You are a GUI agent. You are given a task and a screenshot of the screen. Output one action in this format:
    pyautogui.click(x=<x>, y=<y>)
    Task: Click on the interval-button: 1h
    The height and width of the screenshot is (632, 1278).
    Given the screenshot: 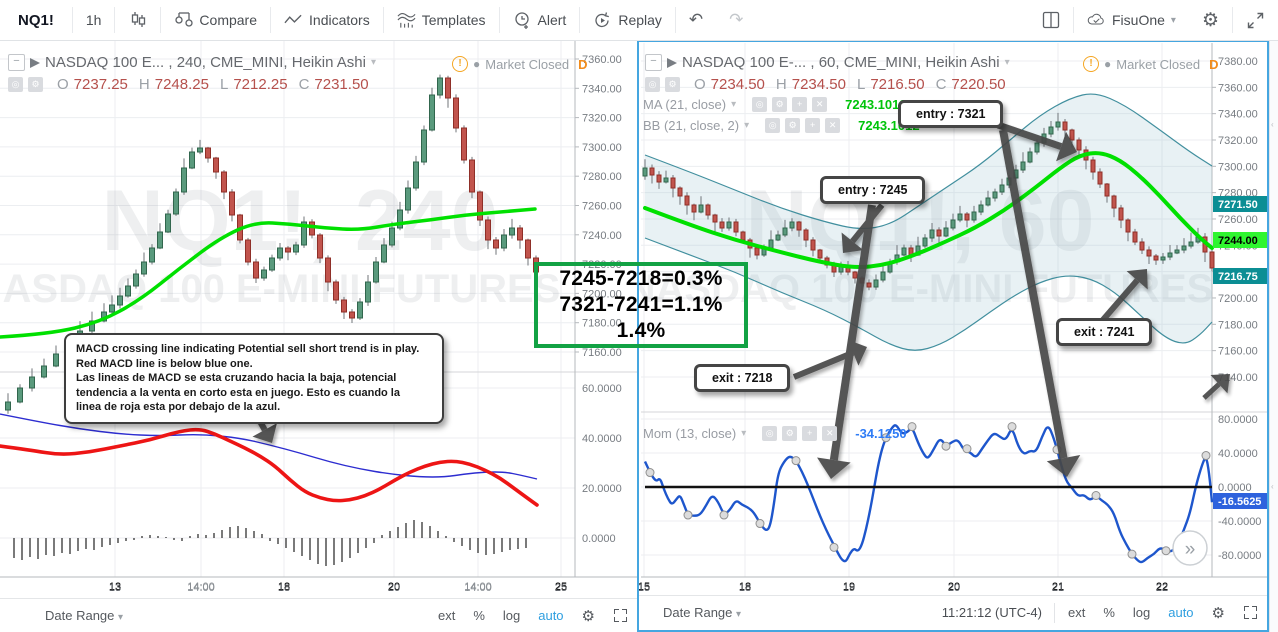 What is the action you would take?
    pyautogui.click(x=93, y=20)
    